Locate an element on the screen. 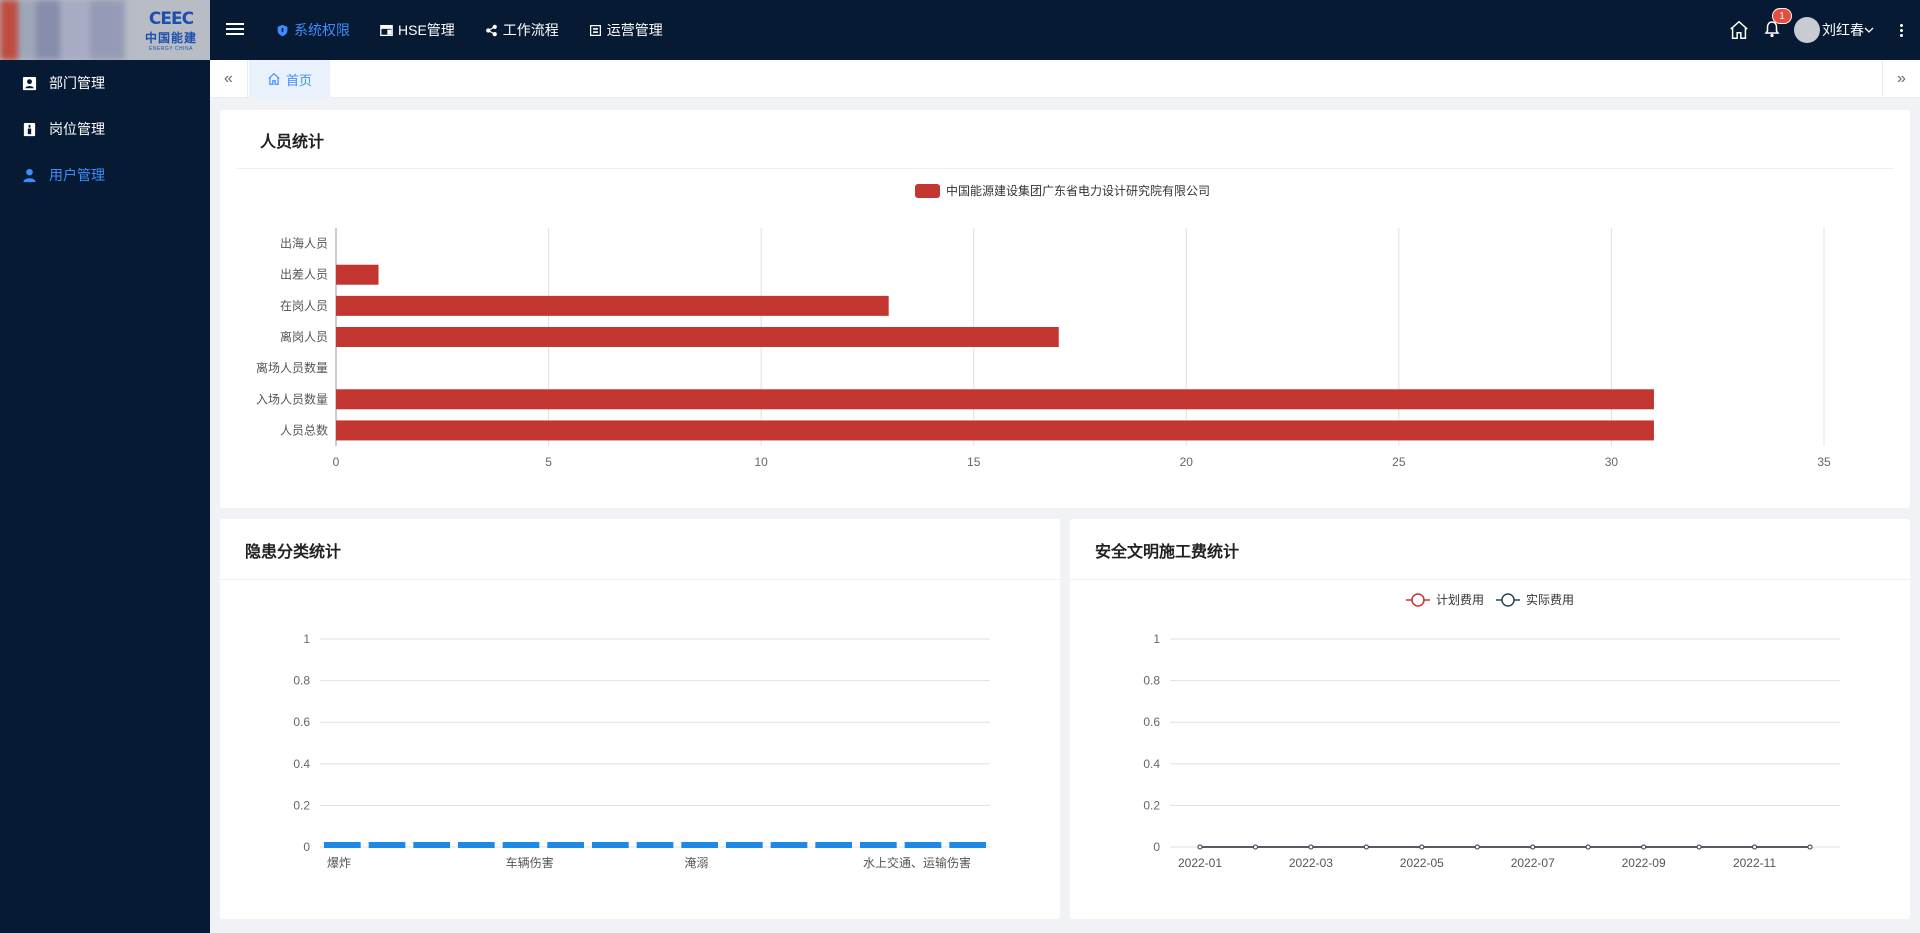 This screenshot has width=1920, height=933. tabs-scroll-left-icon: « is located at coordinates (229, 79).